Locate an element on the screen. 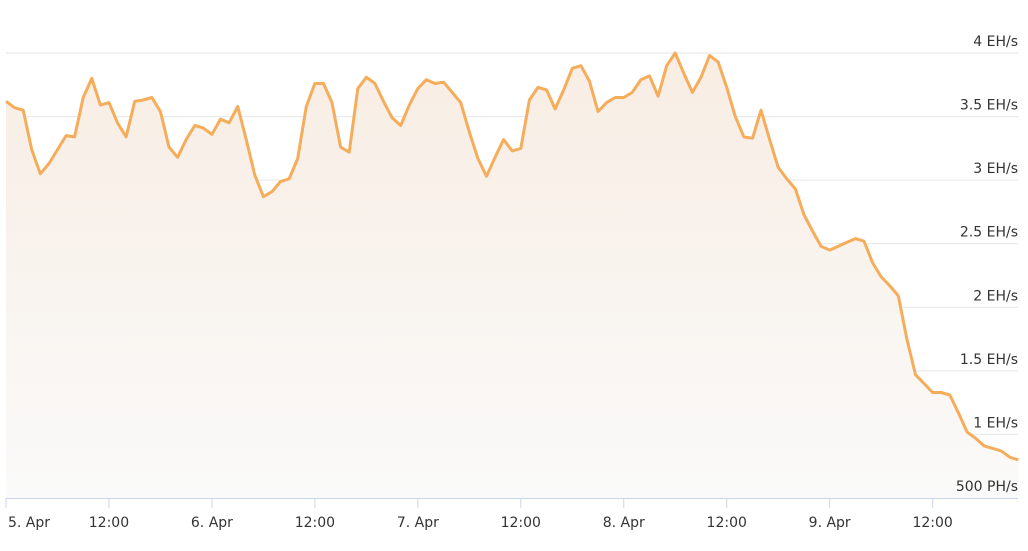 This screenshot has height=551, width=1028. y-tick-label: 3.5 EH/s is located at coordinates (989, 106).